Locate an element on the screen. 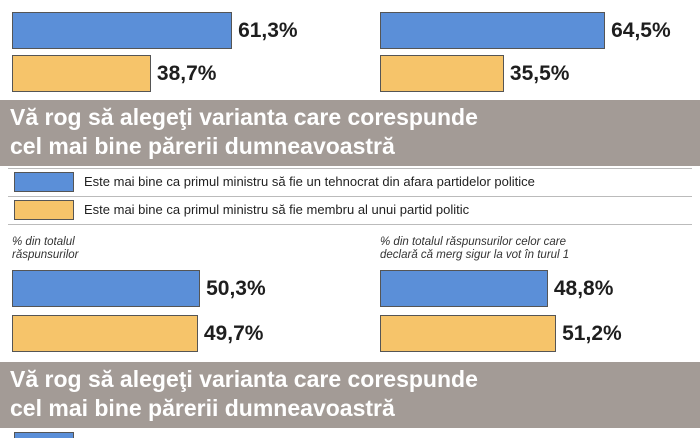  value-label: 48,8% is located at coordinates (583, 288).